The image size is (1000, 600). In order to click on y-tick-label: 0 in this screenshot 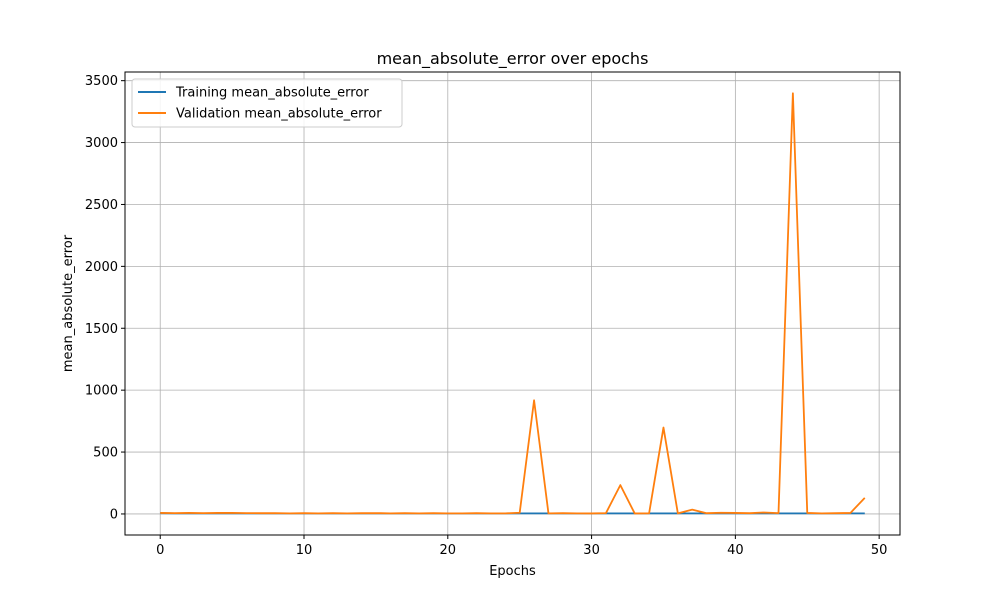, I will do `click(114, 514)`.